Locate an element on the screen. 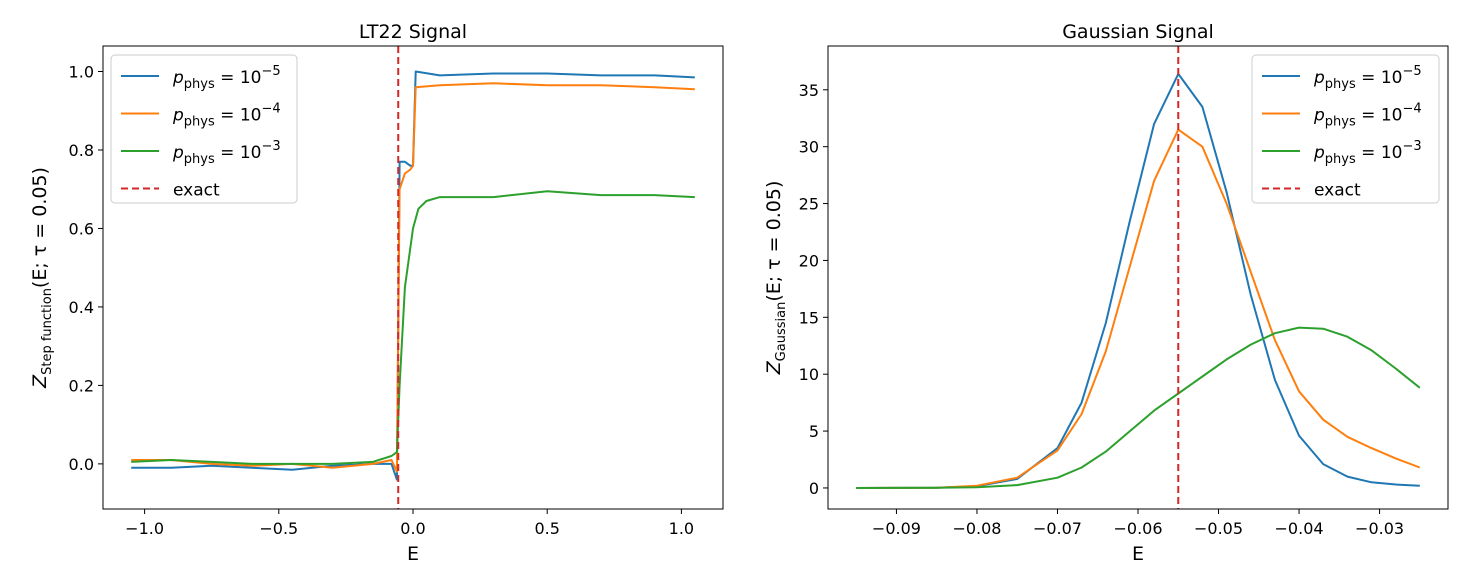 This screenshot has height=573, width=1475. y-tick-label: 25 is located at coordinates (809, 204).